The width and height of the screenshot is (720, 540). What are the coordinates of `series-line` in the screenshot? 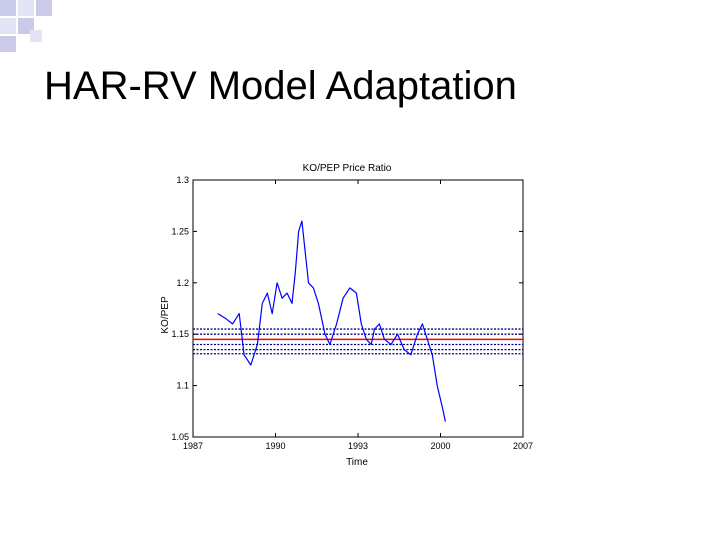 It's located at (331, 321).